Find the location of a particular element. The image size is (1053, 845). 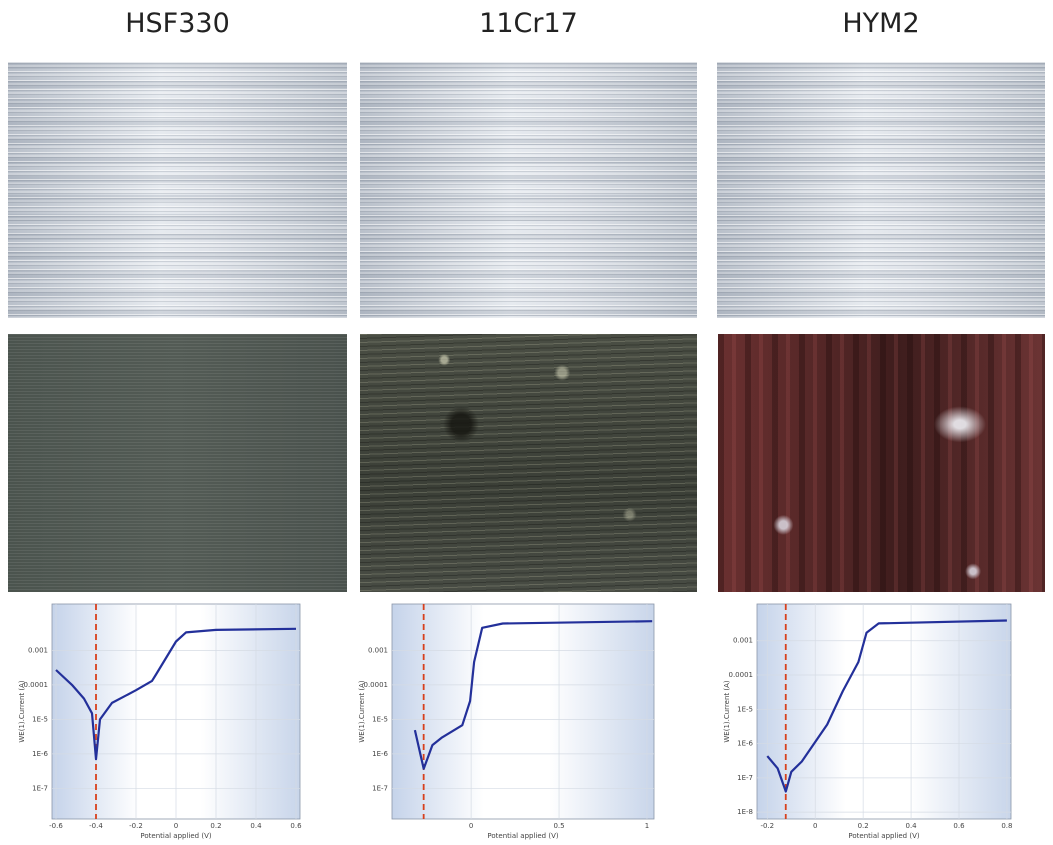

x-tick-label: -0.6 is located at coordinates (56, 826).